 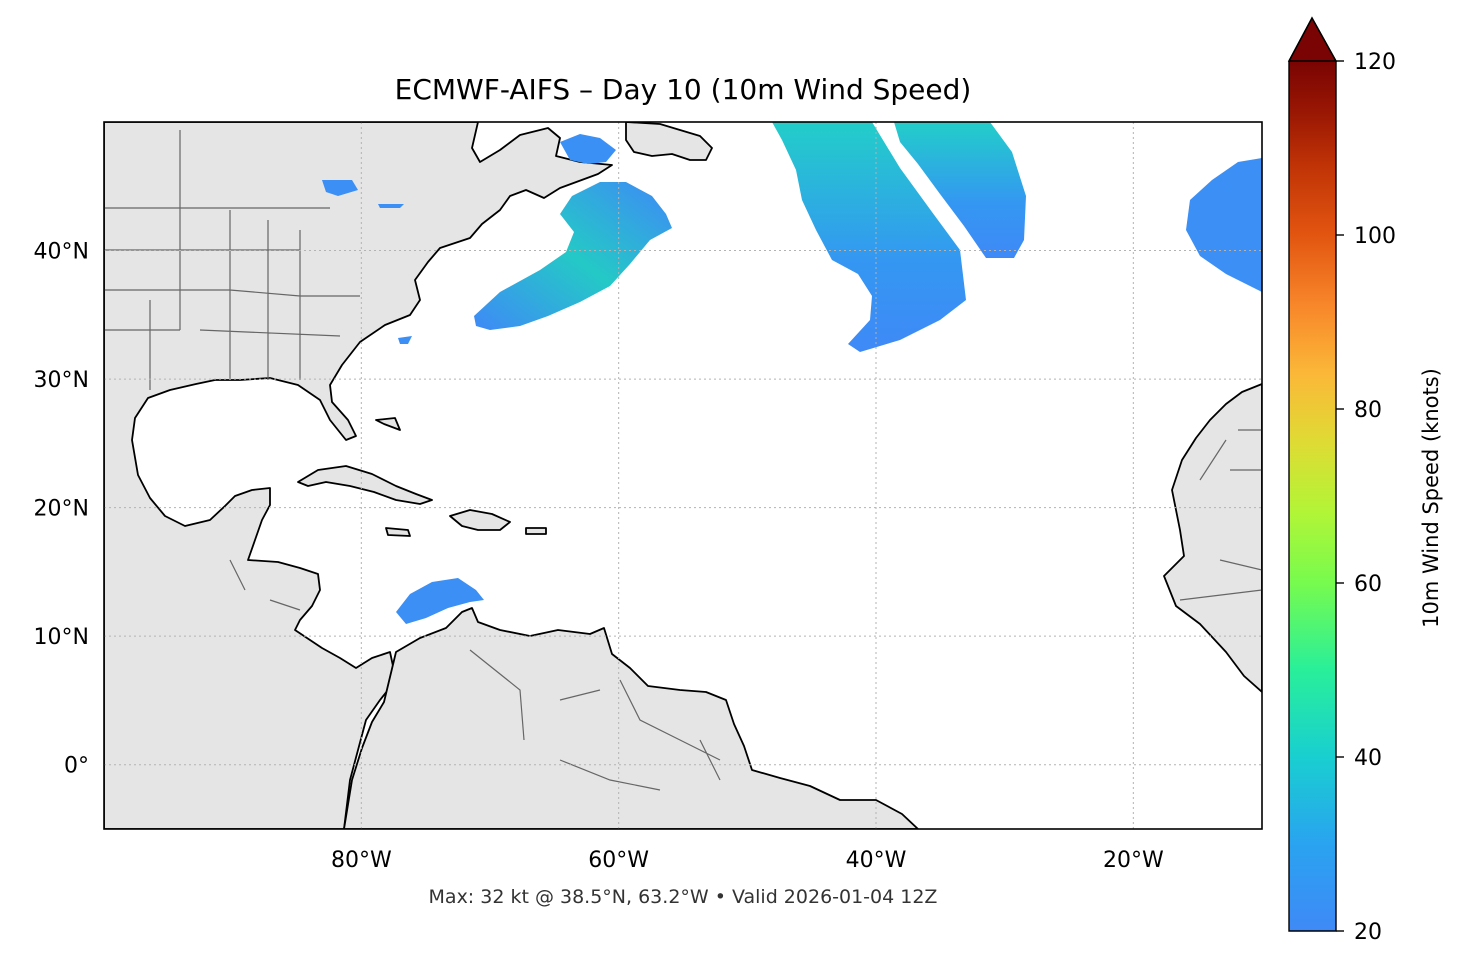 I want to click on y-tick-label: 0°, so click(x=76, y=766).